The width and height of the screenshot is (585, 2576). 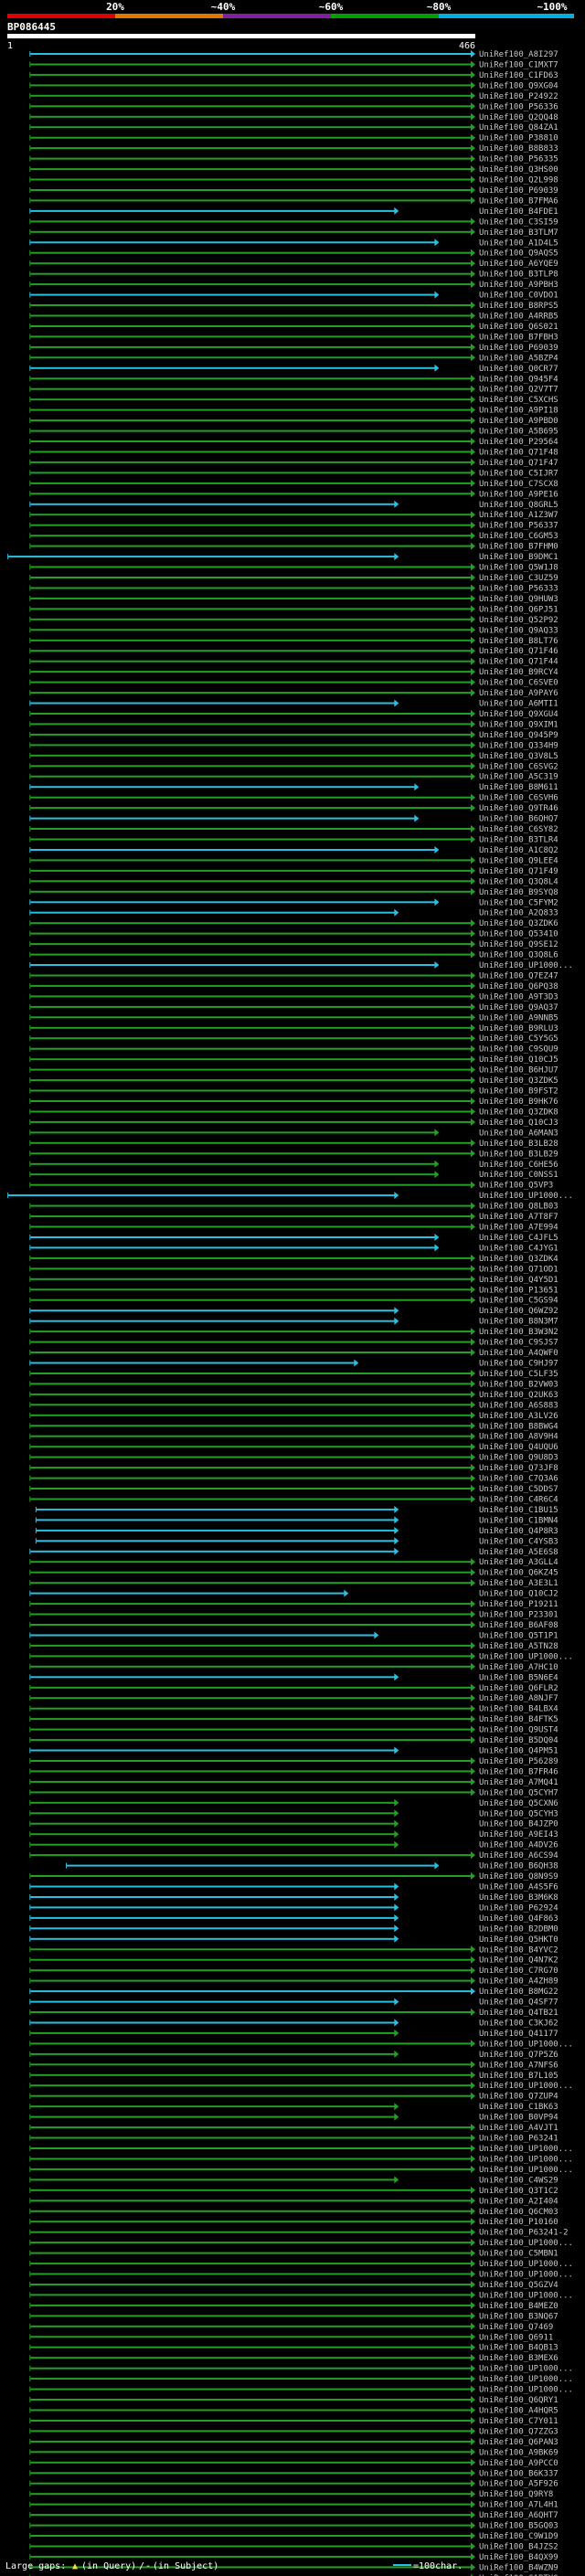 What do you see at coordinates (518, 2505) in the screenshot?
I see `hit-label: UniRef100_A7L4H1` at bounding box center [518, 2505].